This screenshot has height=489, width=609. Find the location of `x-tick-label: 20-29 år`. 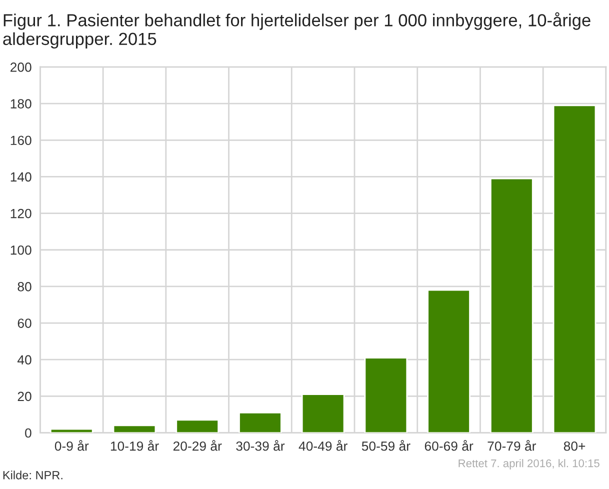

x-tick-label: 20-29 år is located at coordinates (197, 445).